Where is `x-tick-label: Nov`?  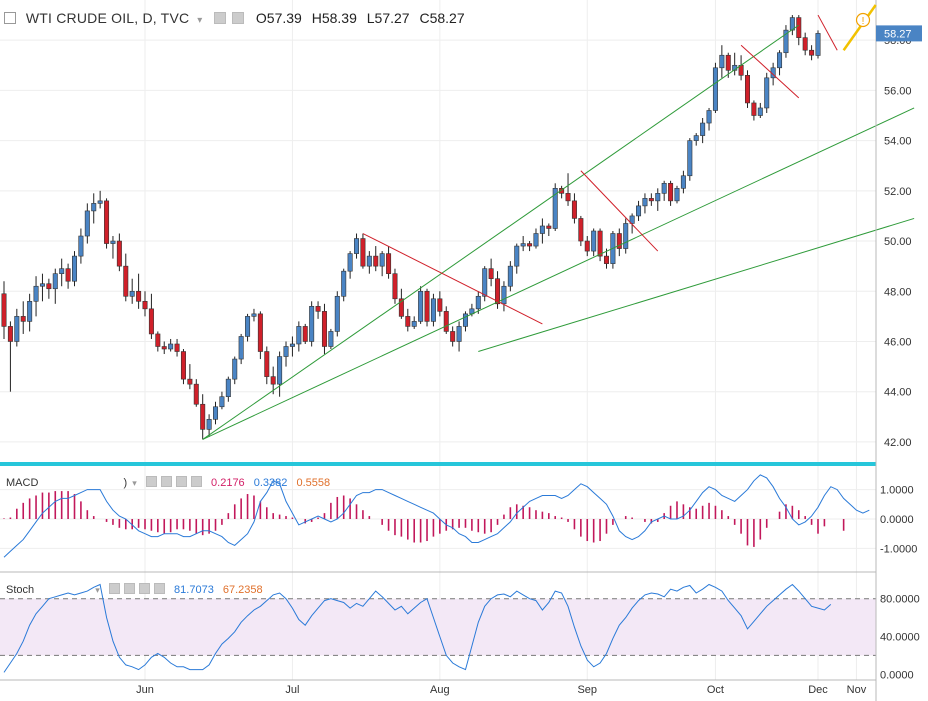
x-tick-label: Nov is located at coordinates (857, 690).